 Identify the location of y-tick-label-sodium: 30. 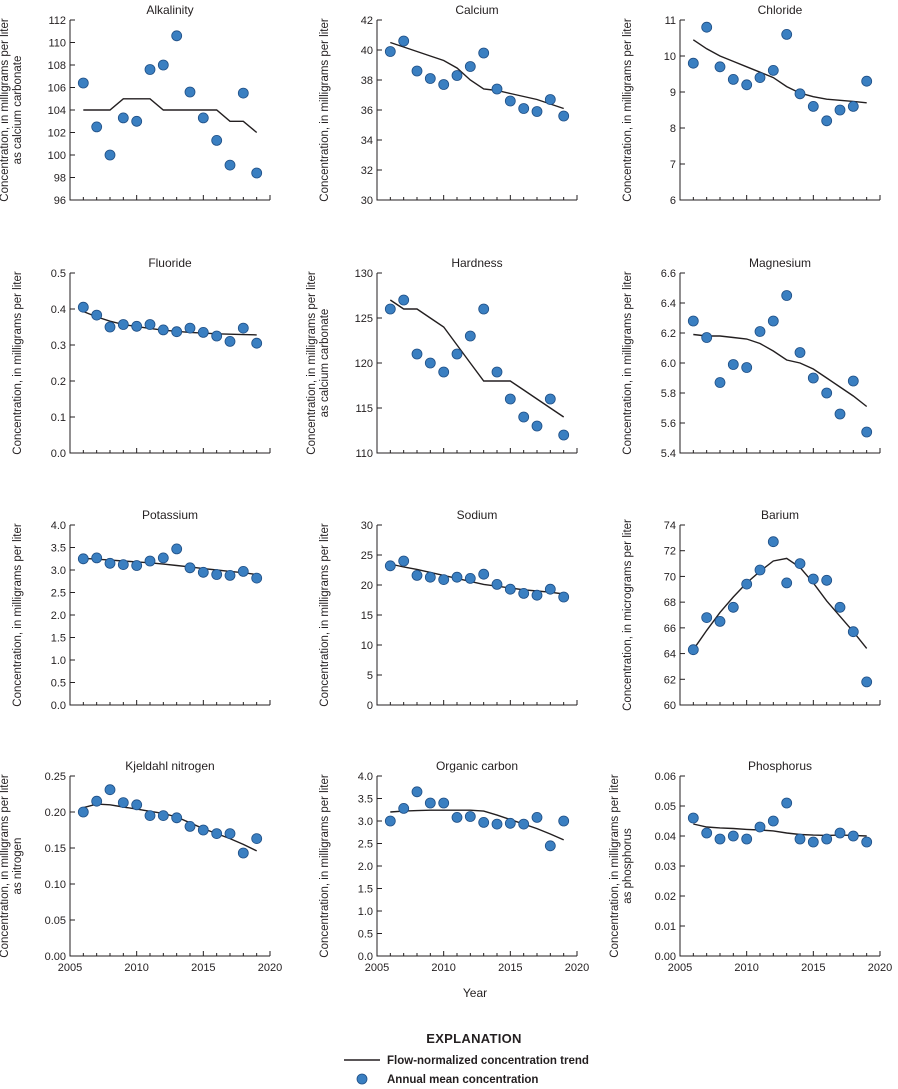
(367, 526).